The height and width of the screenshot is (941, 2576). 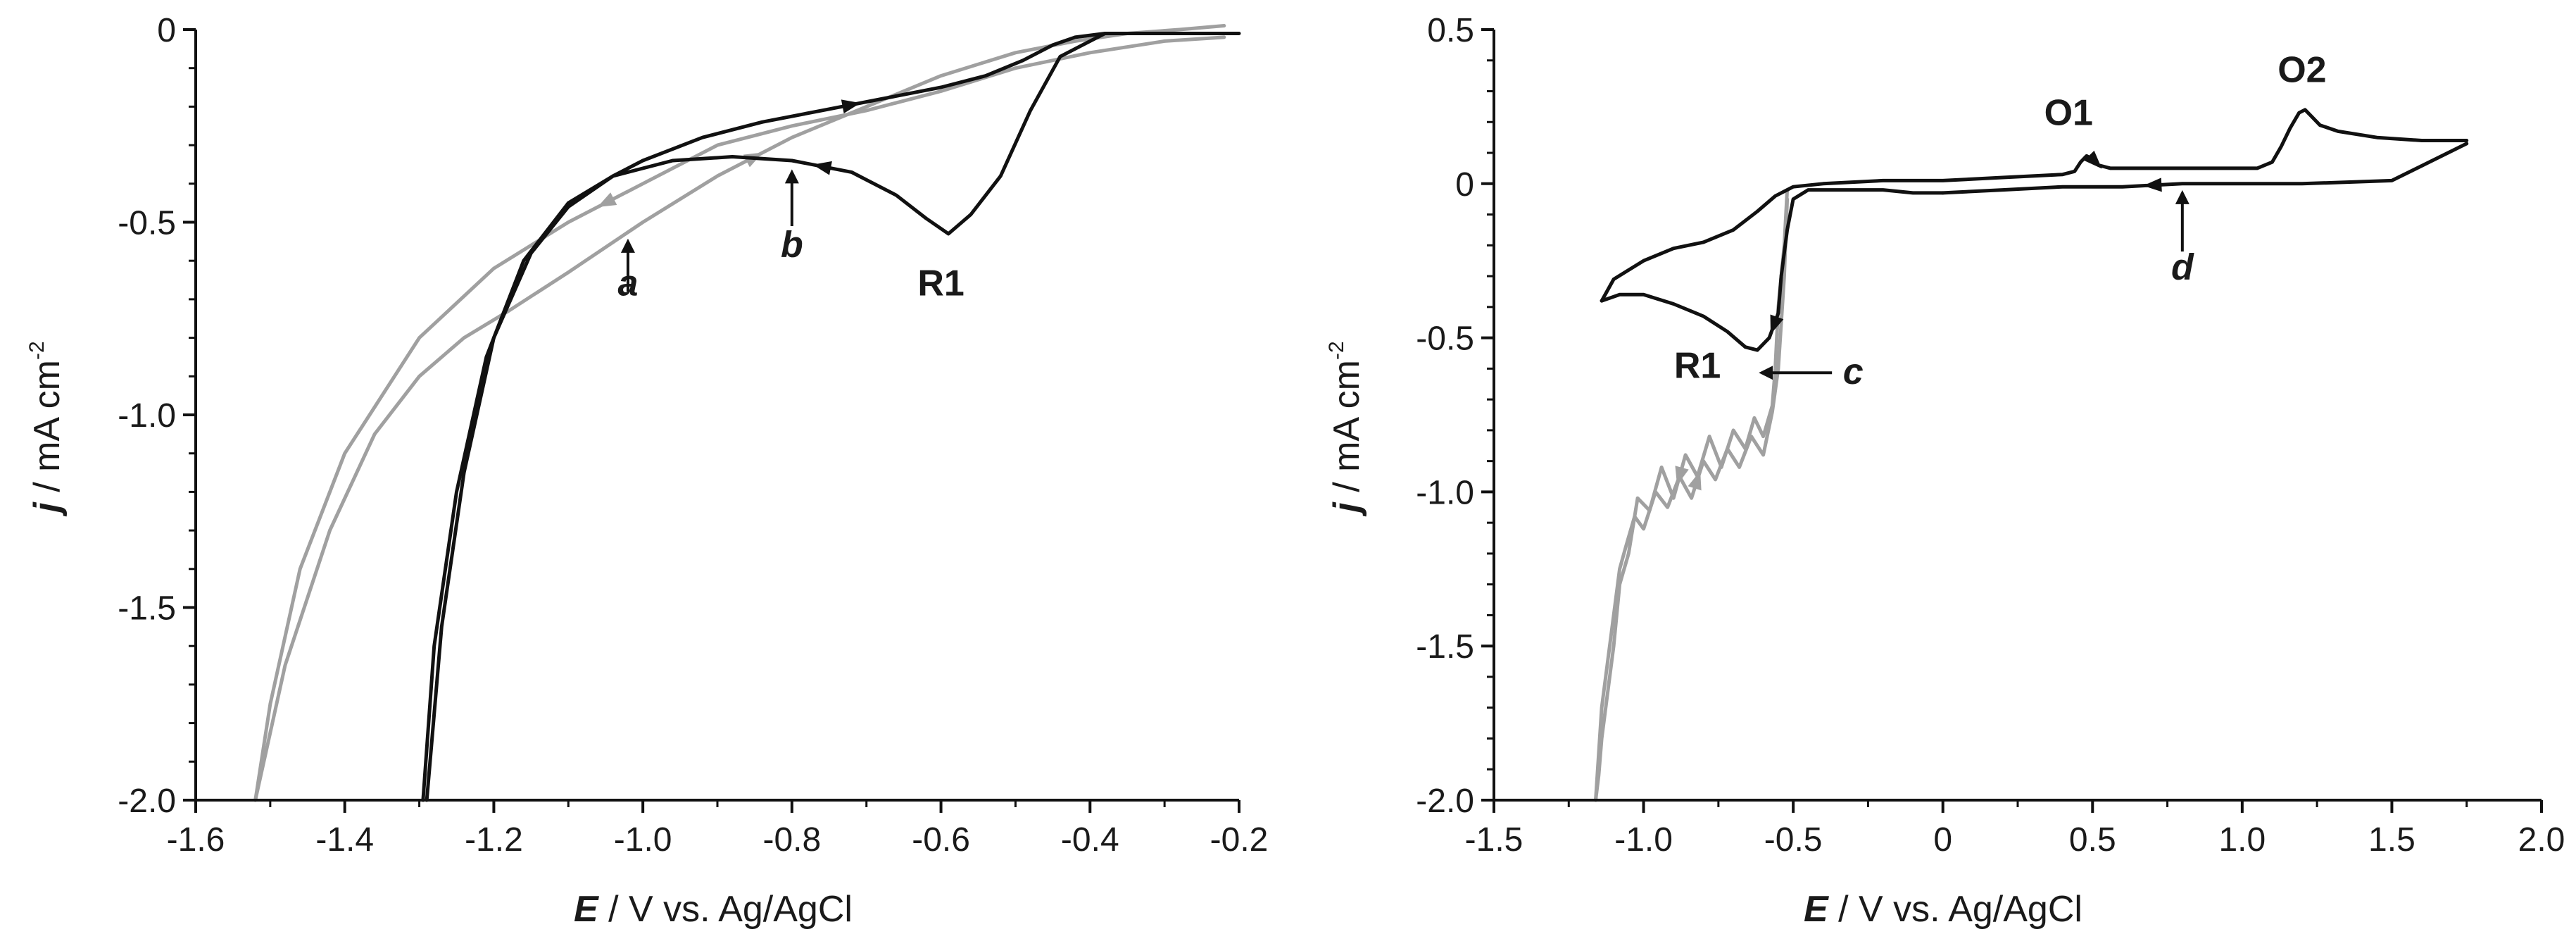 What do you see at coordinates (2205, 169) in the screenshot?
I see `series-line-d` at bounding box center [2205, 169].